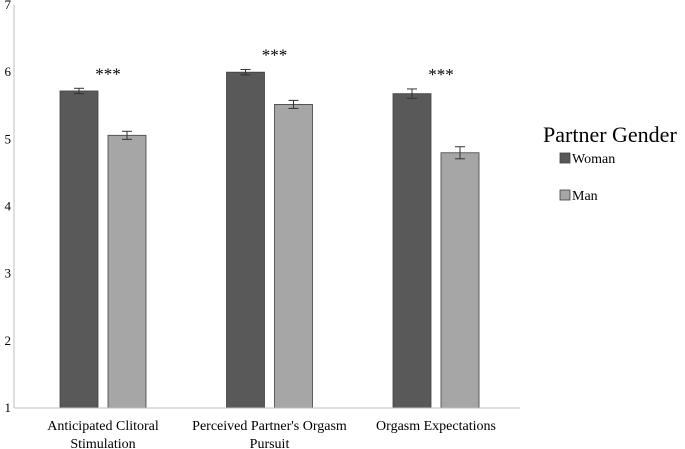  I want to click on x-category-label: Anticipated Clitoral, so click(103, 426).